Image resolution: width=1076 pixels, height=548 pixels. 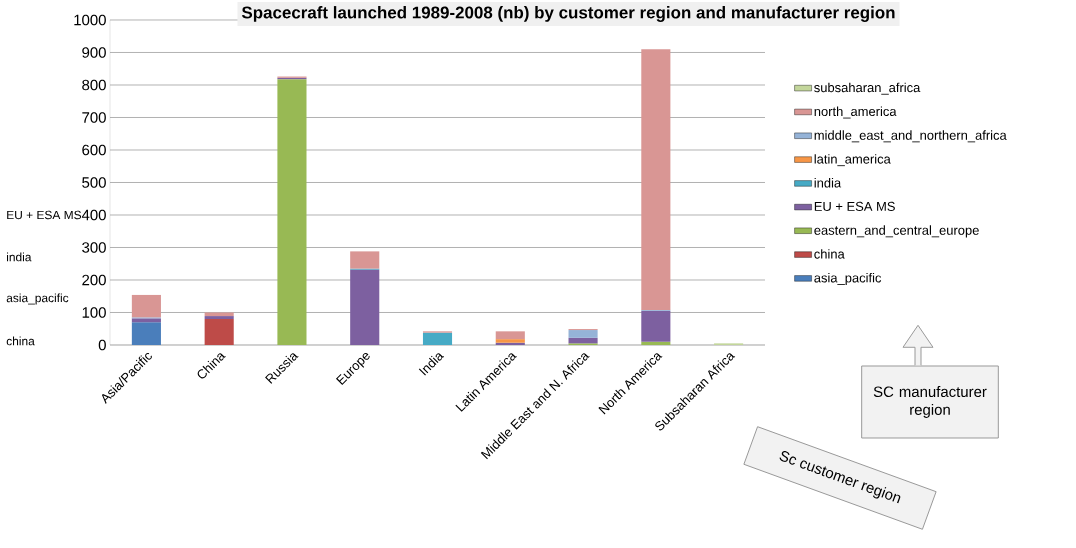 I want to click on legend-label: china, so click(x=829, y=254).